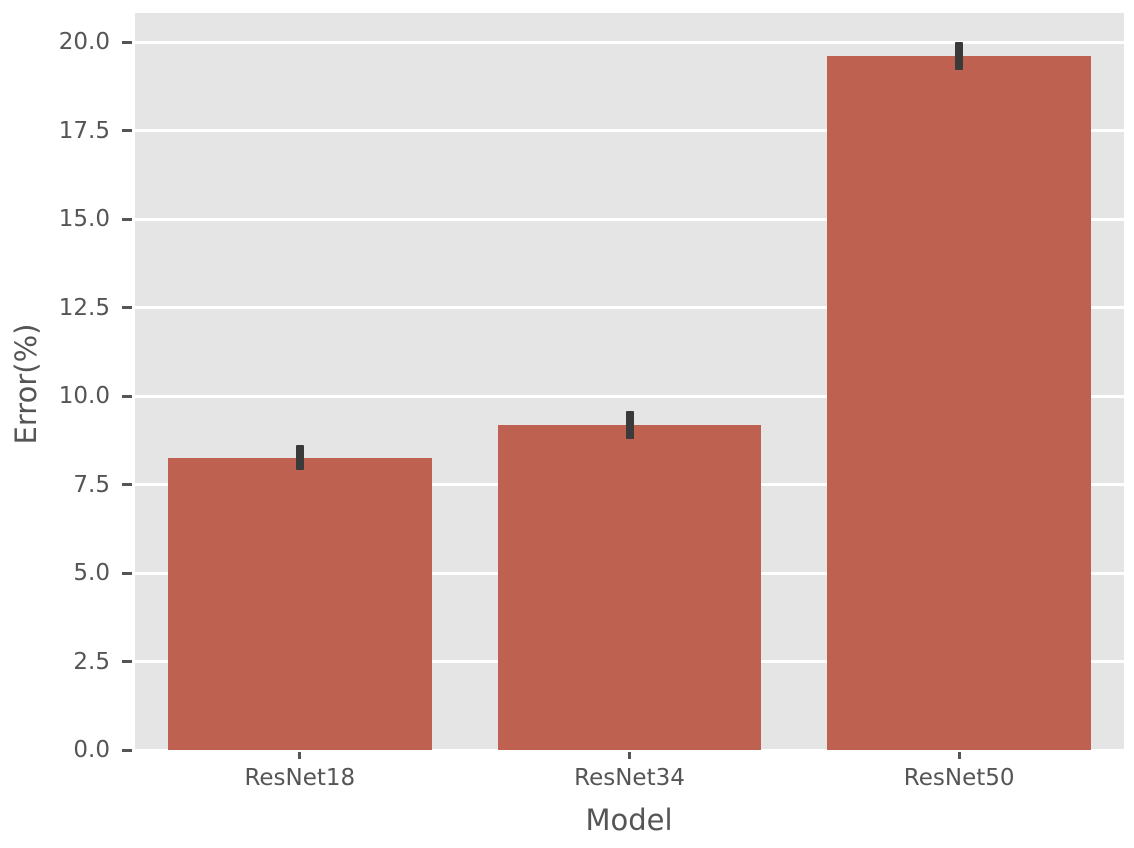 Image resolution: width=1134 pixels, height=848 pixels. What do you see at coordinates (127, 131) in the screenshot?
I see `y-tick-mark-17.5` at bounding box center [127, 131].